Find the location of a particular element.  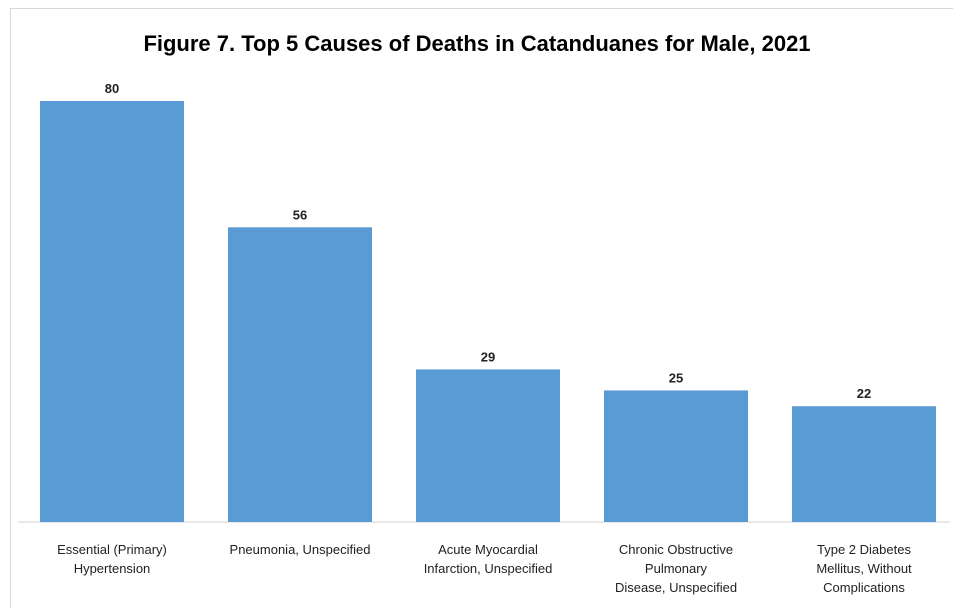

data-label-5: 22 is located at coordinates (864, 393).